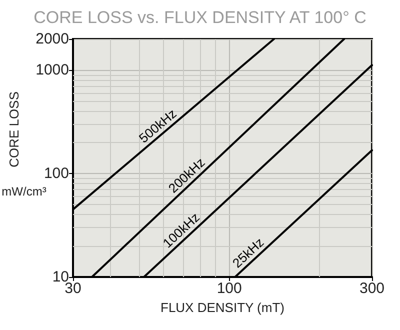 The image size is (400, 330). I want to click on y-tick-label: 2000, so click(52, 39).